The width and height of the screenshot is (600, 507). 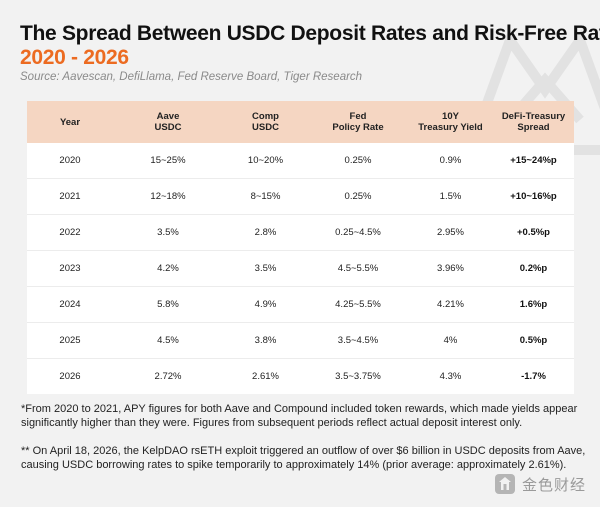 I want to click on cell-fed: 3.5~3.75%, so click(x=358, y=376).